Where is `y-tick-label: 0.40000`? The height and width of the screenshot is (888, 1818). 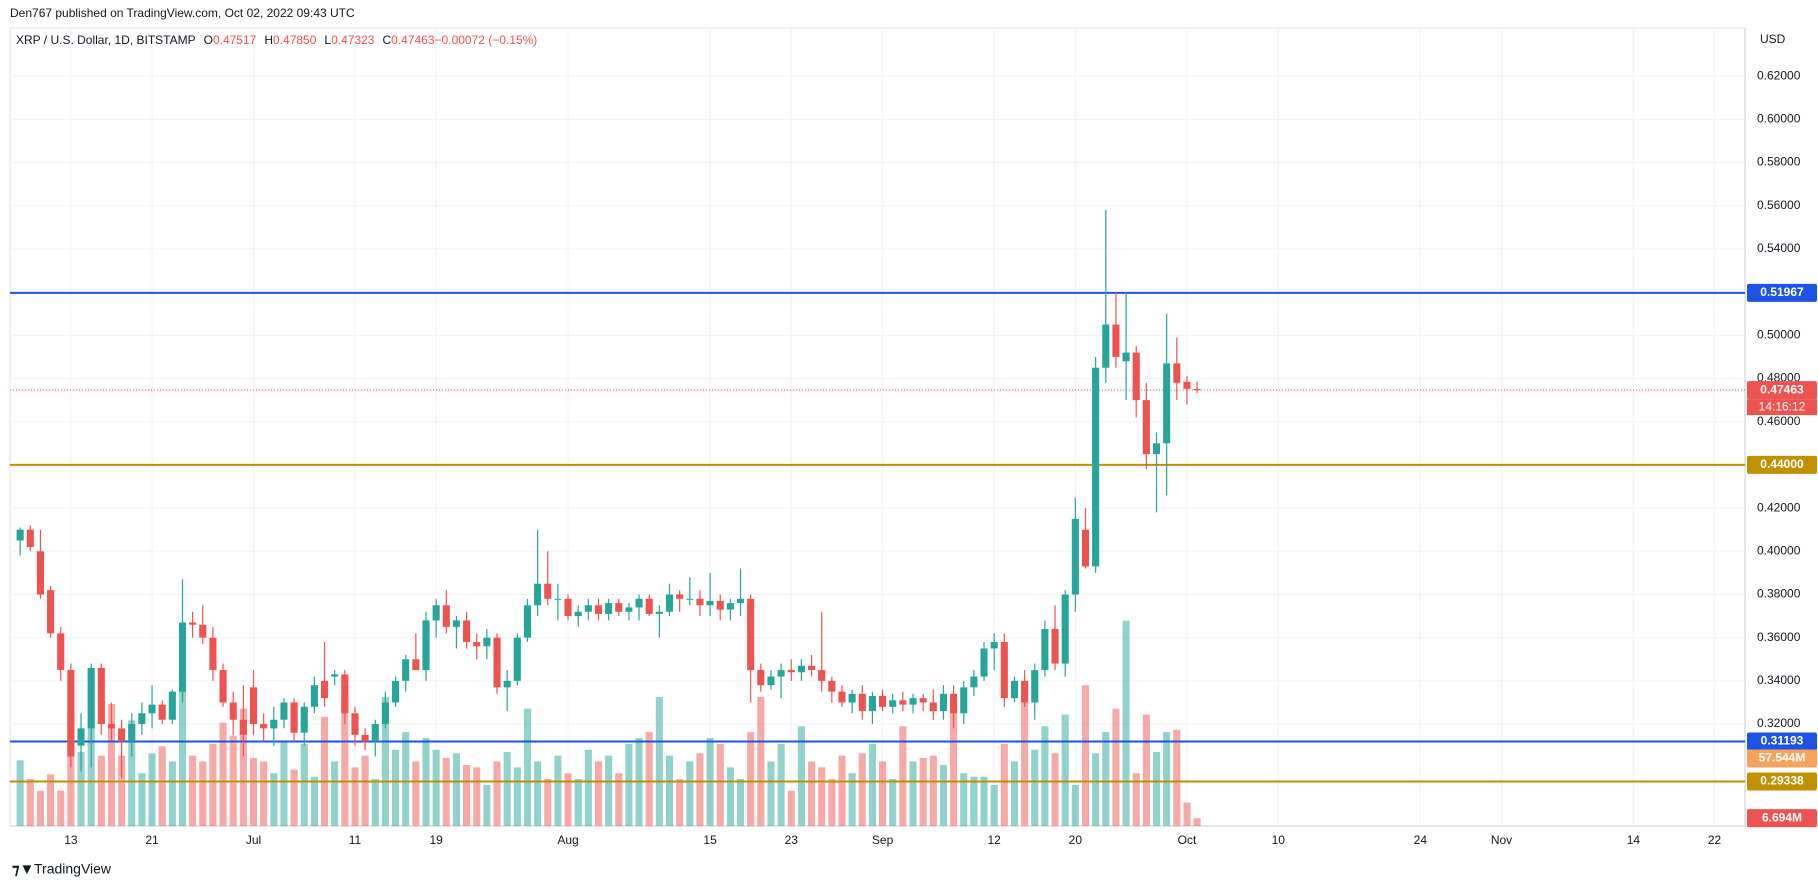 y-tick-label: 0.40000 is located at coordinates (1779, 550).